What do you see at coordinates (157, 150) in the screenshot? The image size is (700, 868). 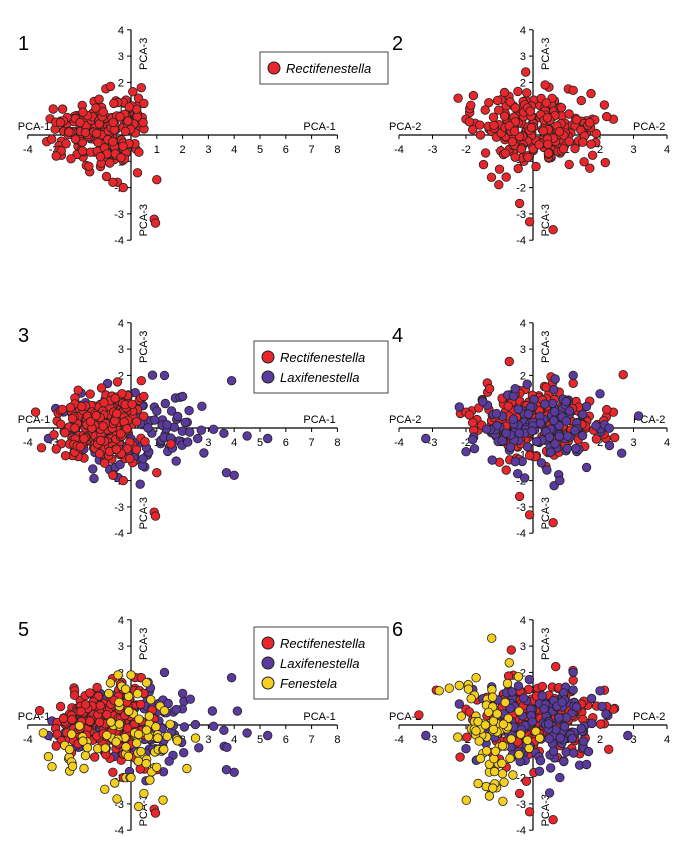 I see `x-tick-label: 1` at bounding box center [157, 150].